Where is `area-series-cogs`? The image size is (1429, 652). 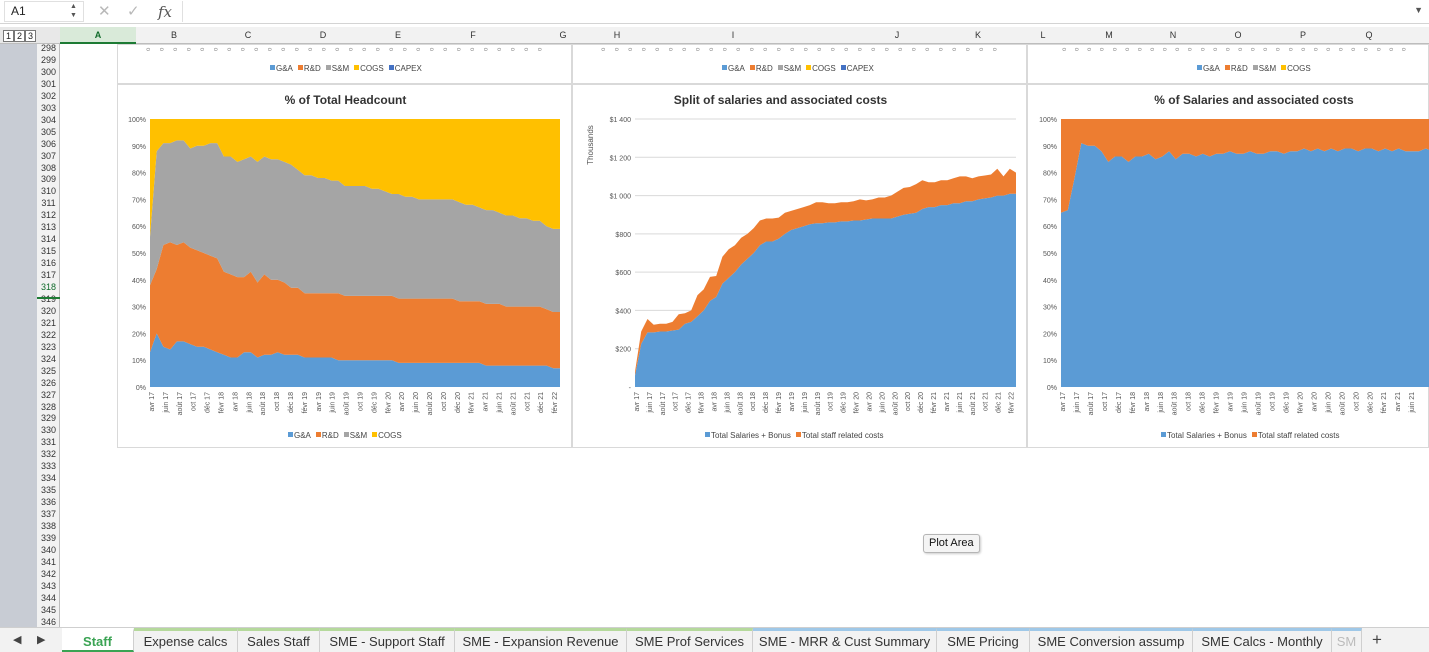
area-series-cogs is located at coordinates (355, 178).